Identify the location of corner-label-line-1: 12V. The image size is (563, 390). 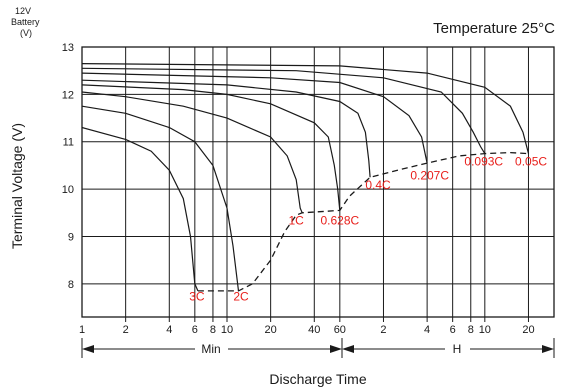
(23, 11).